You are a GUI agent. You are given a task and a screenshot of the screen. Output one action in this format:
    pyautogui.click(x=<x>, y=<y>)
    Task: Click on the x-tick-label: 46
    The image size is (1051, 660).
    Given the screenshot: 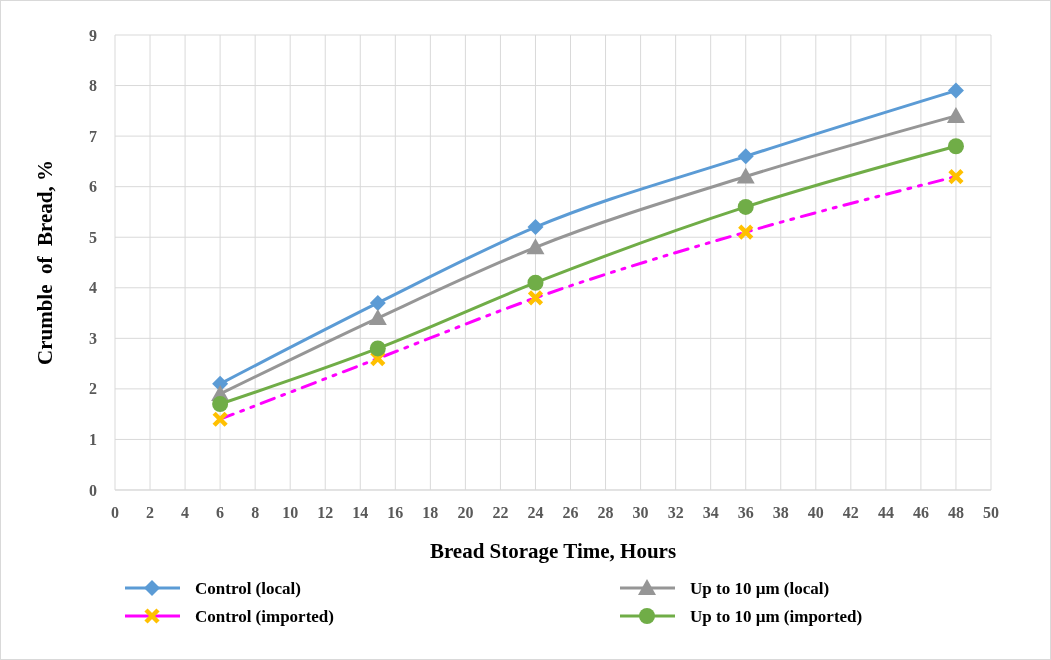 What is the action you would take?
    pyautogui.click(x=920, y=512)
    